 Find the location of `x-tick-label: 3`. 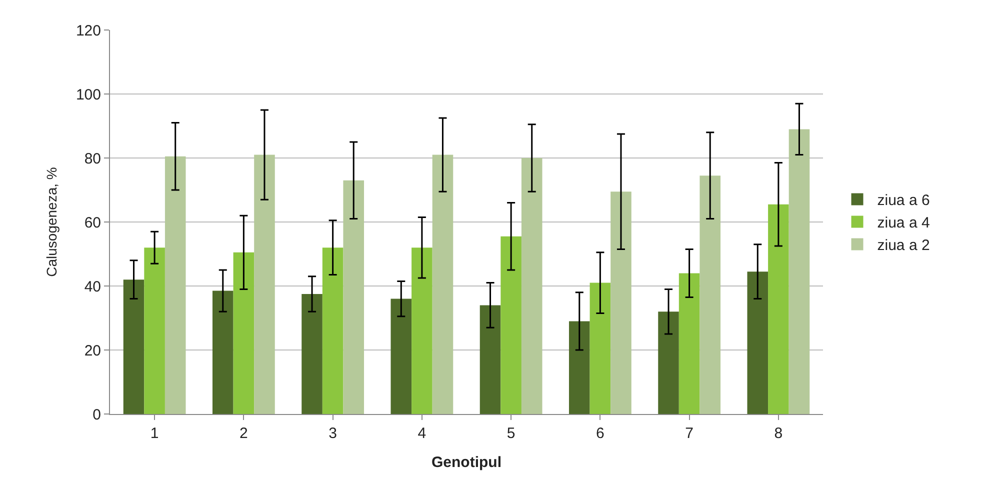

x-tick-label: 3 is located at coordinates (332, 433).